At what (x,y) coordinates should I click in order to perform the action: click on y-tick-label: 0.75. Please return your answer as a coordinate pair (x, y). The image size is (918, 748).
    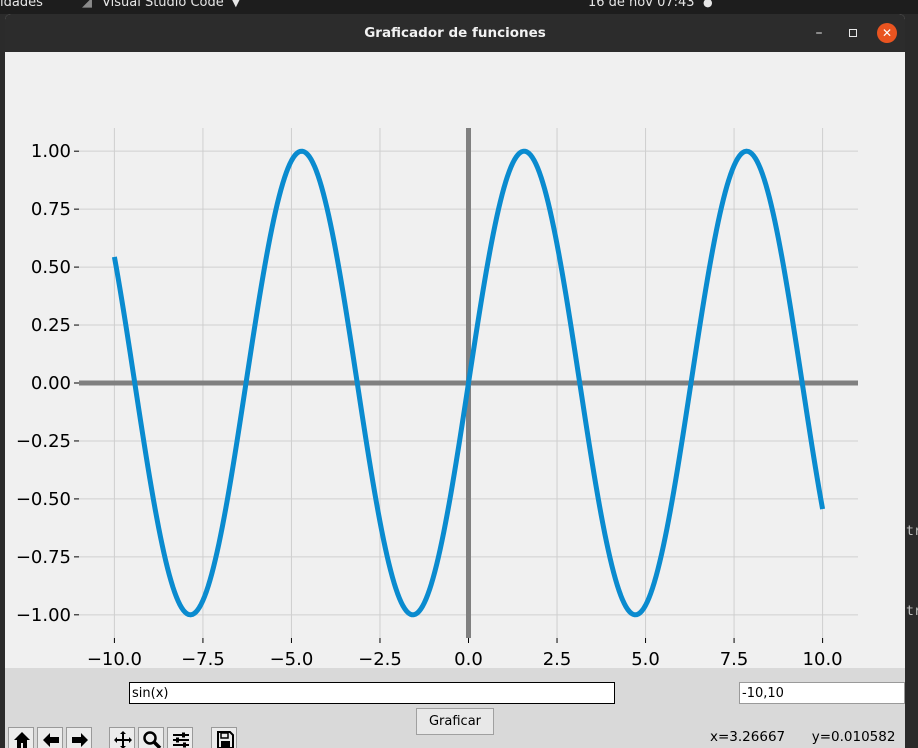
    Looking at the image, I should click on (51, 209).